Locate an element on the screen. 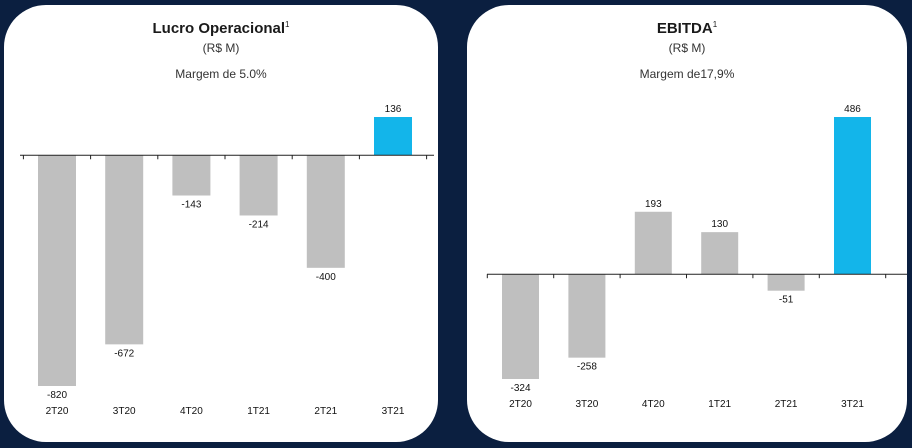 The image size is (912, 448). data-label: -400 is located at coordinates (326, 277).